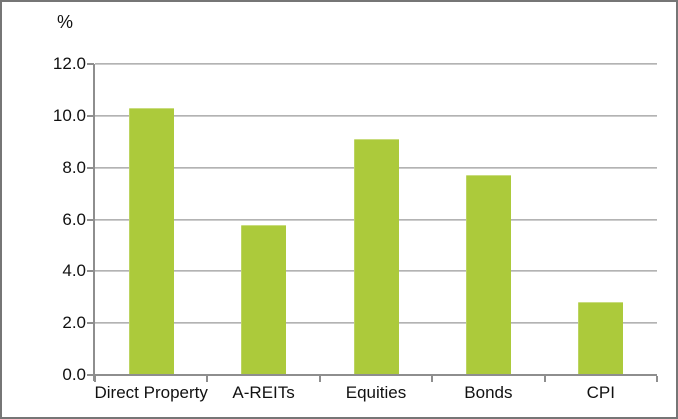  Describe the element at coordinates (74, 219) in the screenshot. I see `y-tick-label: 6.0` at that location.